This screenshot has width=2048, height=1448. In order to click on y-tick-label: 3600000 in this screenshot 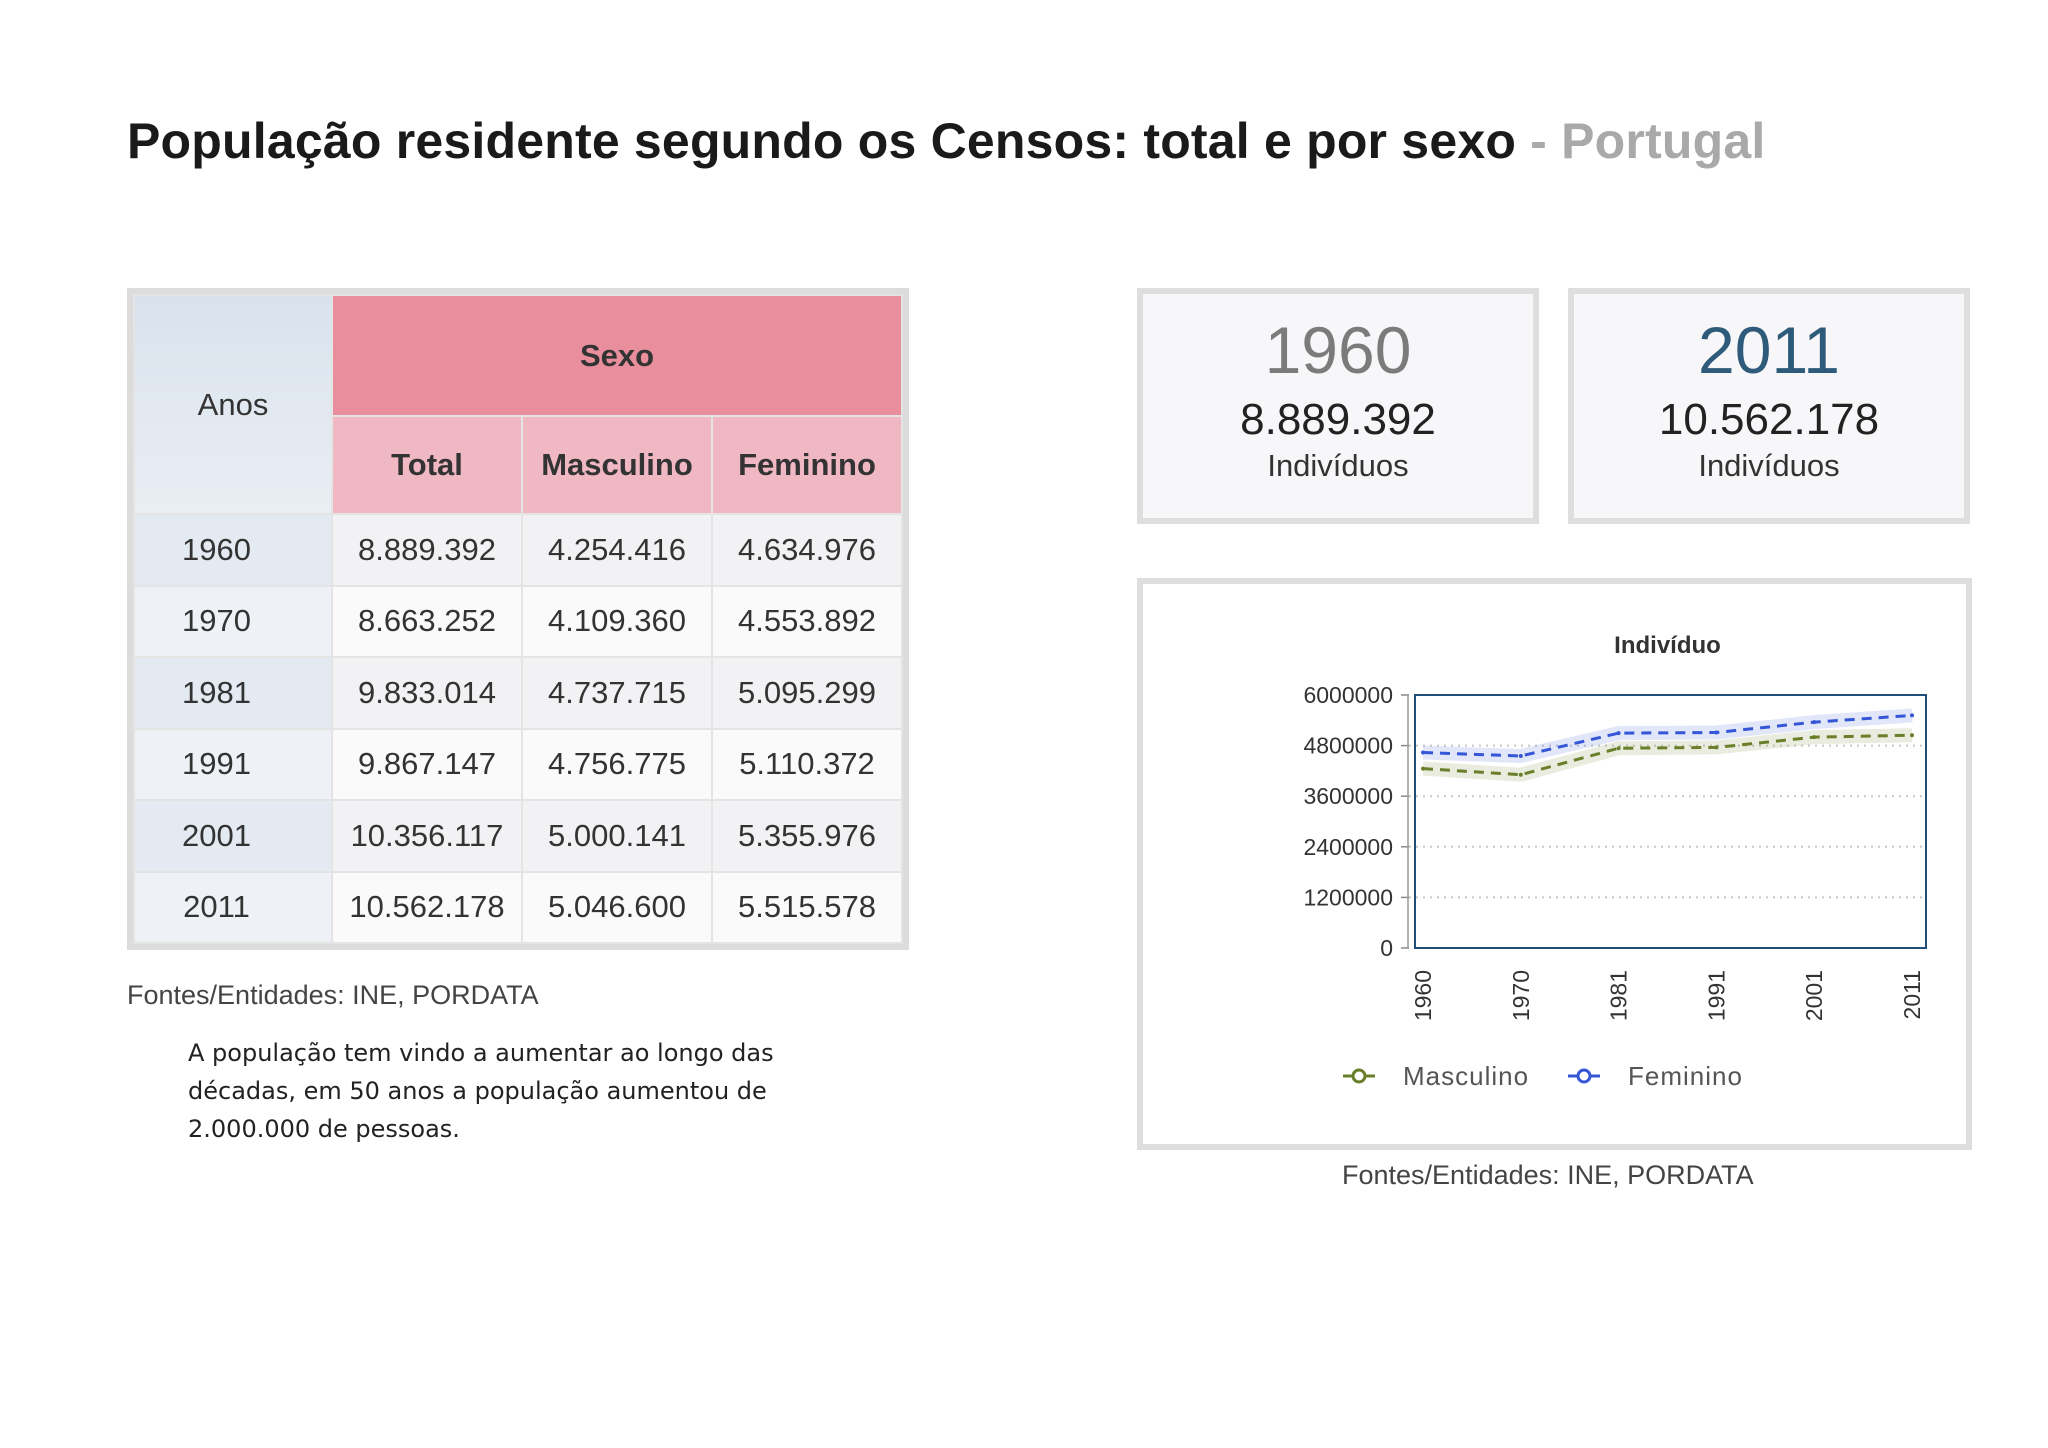, I will do `click(1348, 796)`.